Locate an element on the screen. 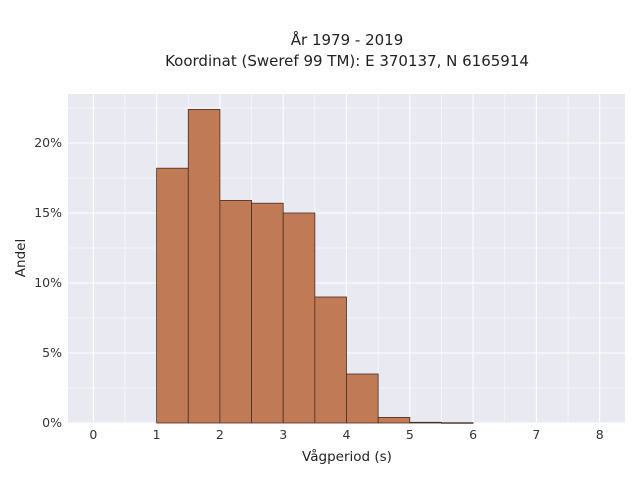 Image resolution: width=640 pixels, height=480 pixels. x-tick-label: 8 is located at coordinates (600, 434).